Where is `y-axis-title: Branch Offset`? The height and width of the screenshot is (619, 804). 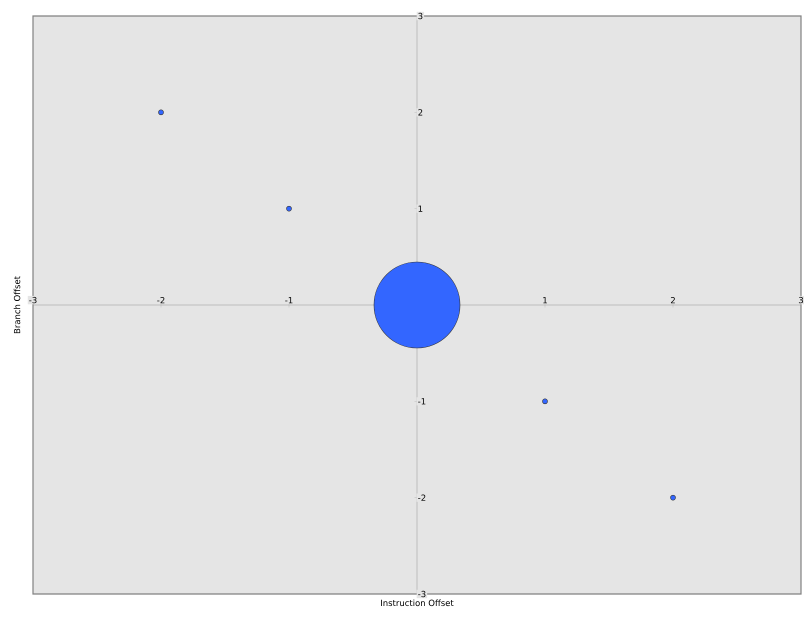 y-axis-title: Branch Offset is located at coordinates (17, 305).